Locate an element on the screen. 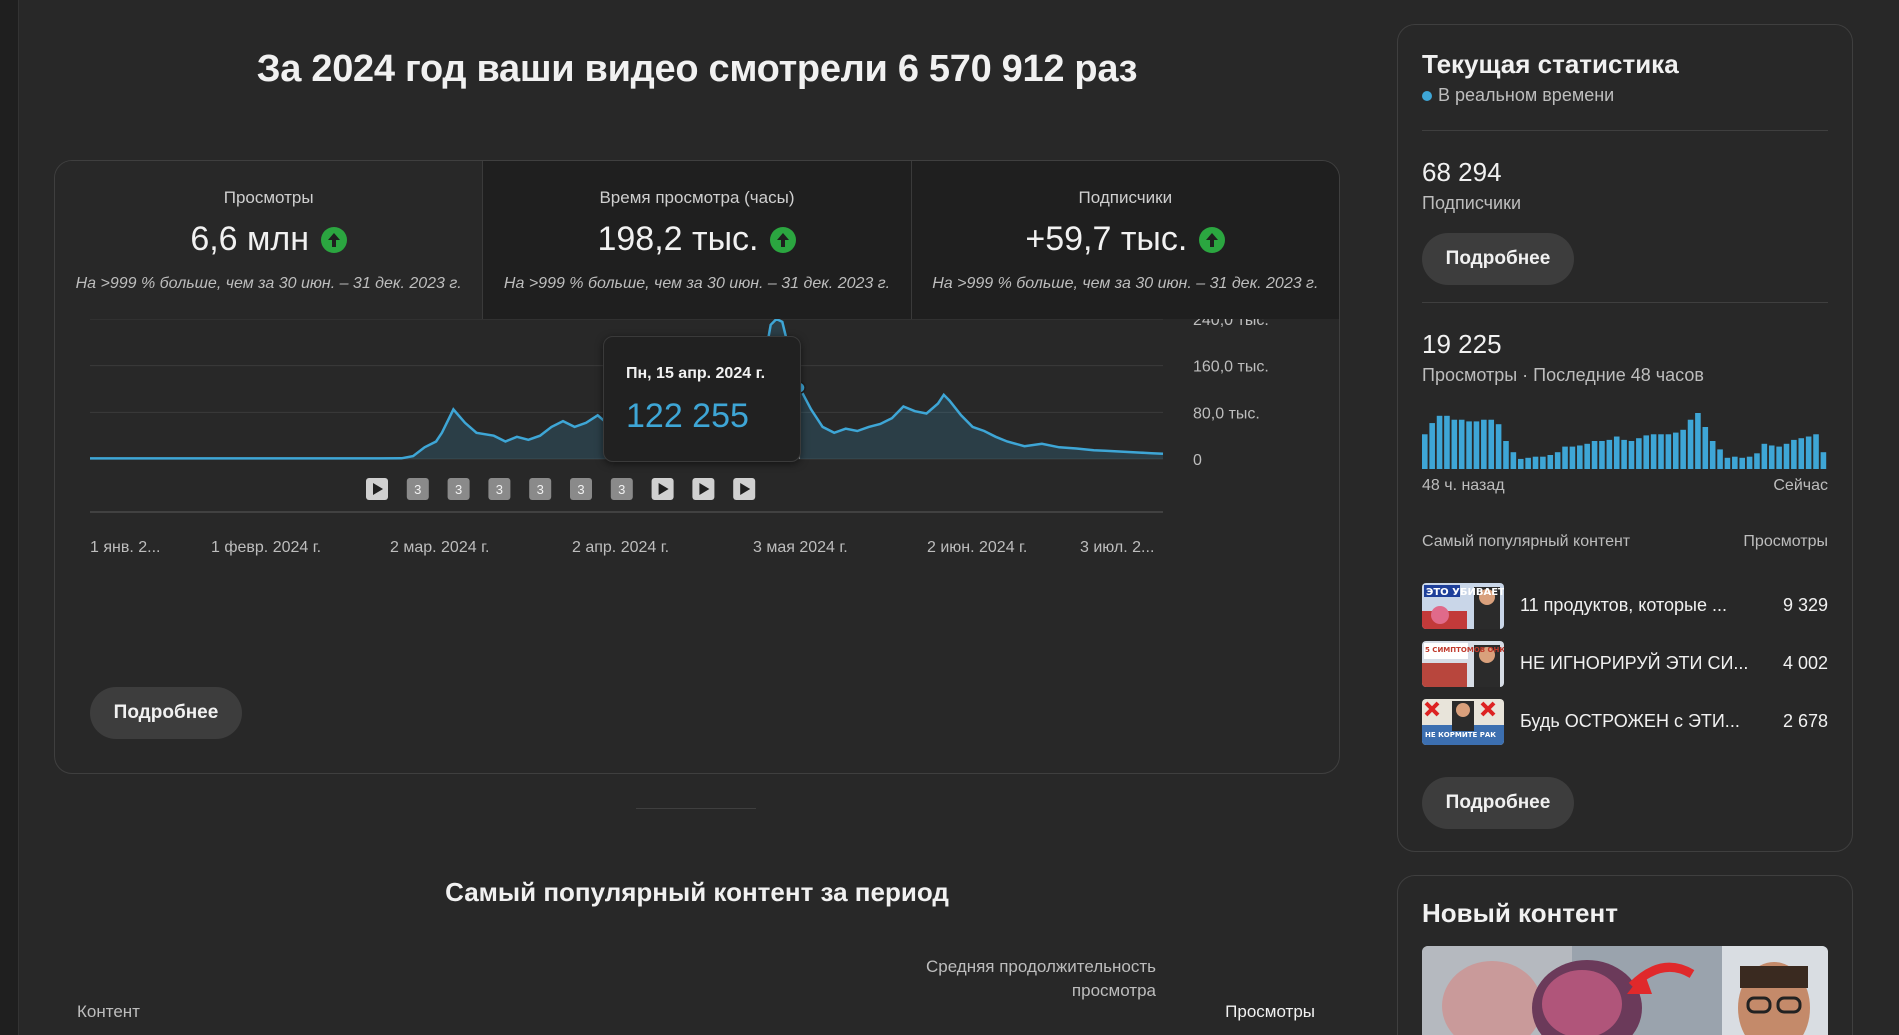  top-content-header: Самый популярный контент is located at coordinates (1526, 541).